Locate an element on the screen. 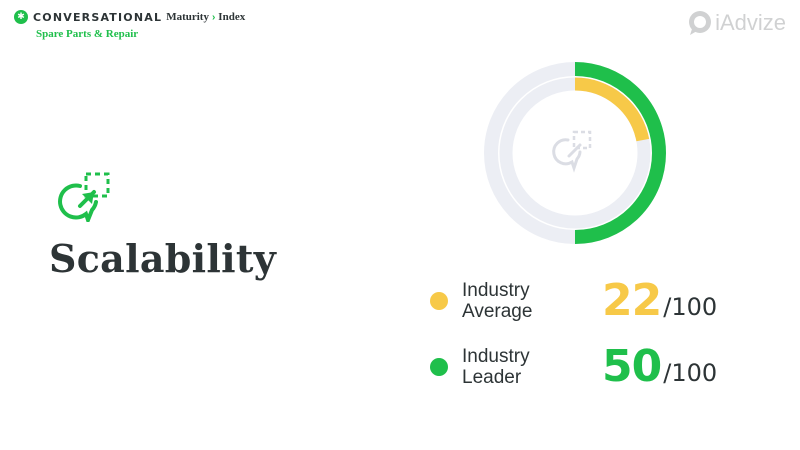 Image resolution: width=800 pixels, height=450 pixels. center-chat-icon is located at coordinates (572, 151).